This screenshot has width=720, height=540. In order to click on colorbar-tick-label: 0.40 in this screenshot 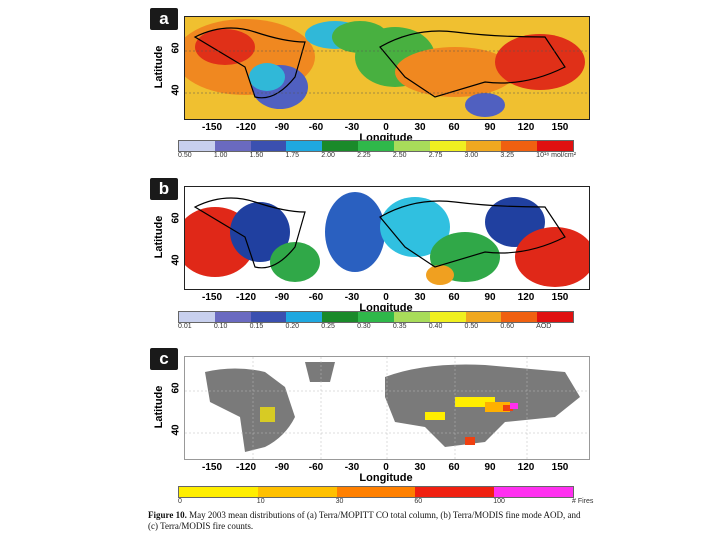, I will do `click(435, 326)`.